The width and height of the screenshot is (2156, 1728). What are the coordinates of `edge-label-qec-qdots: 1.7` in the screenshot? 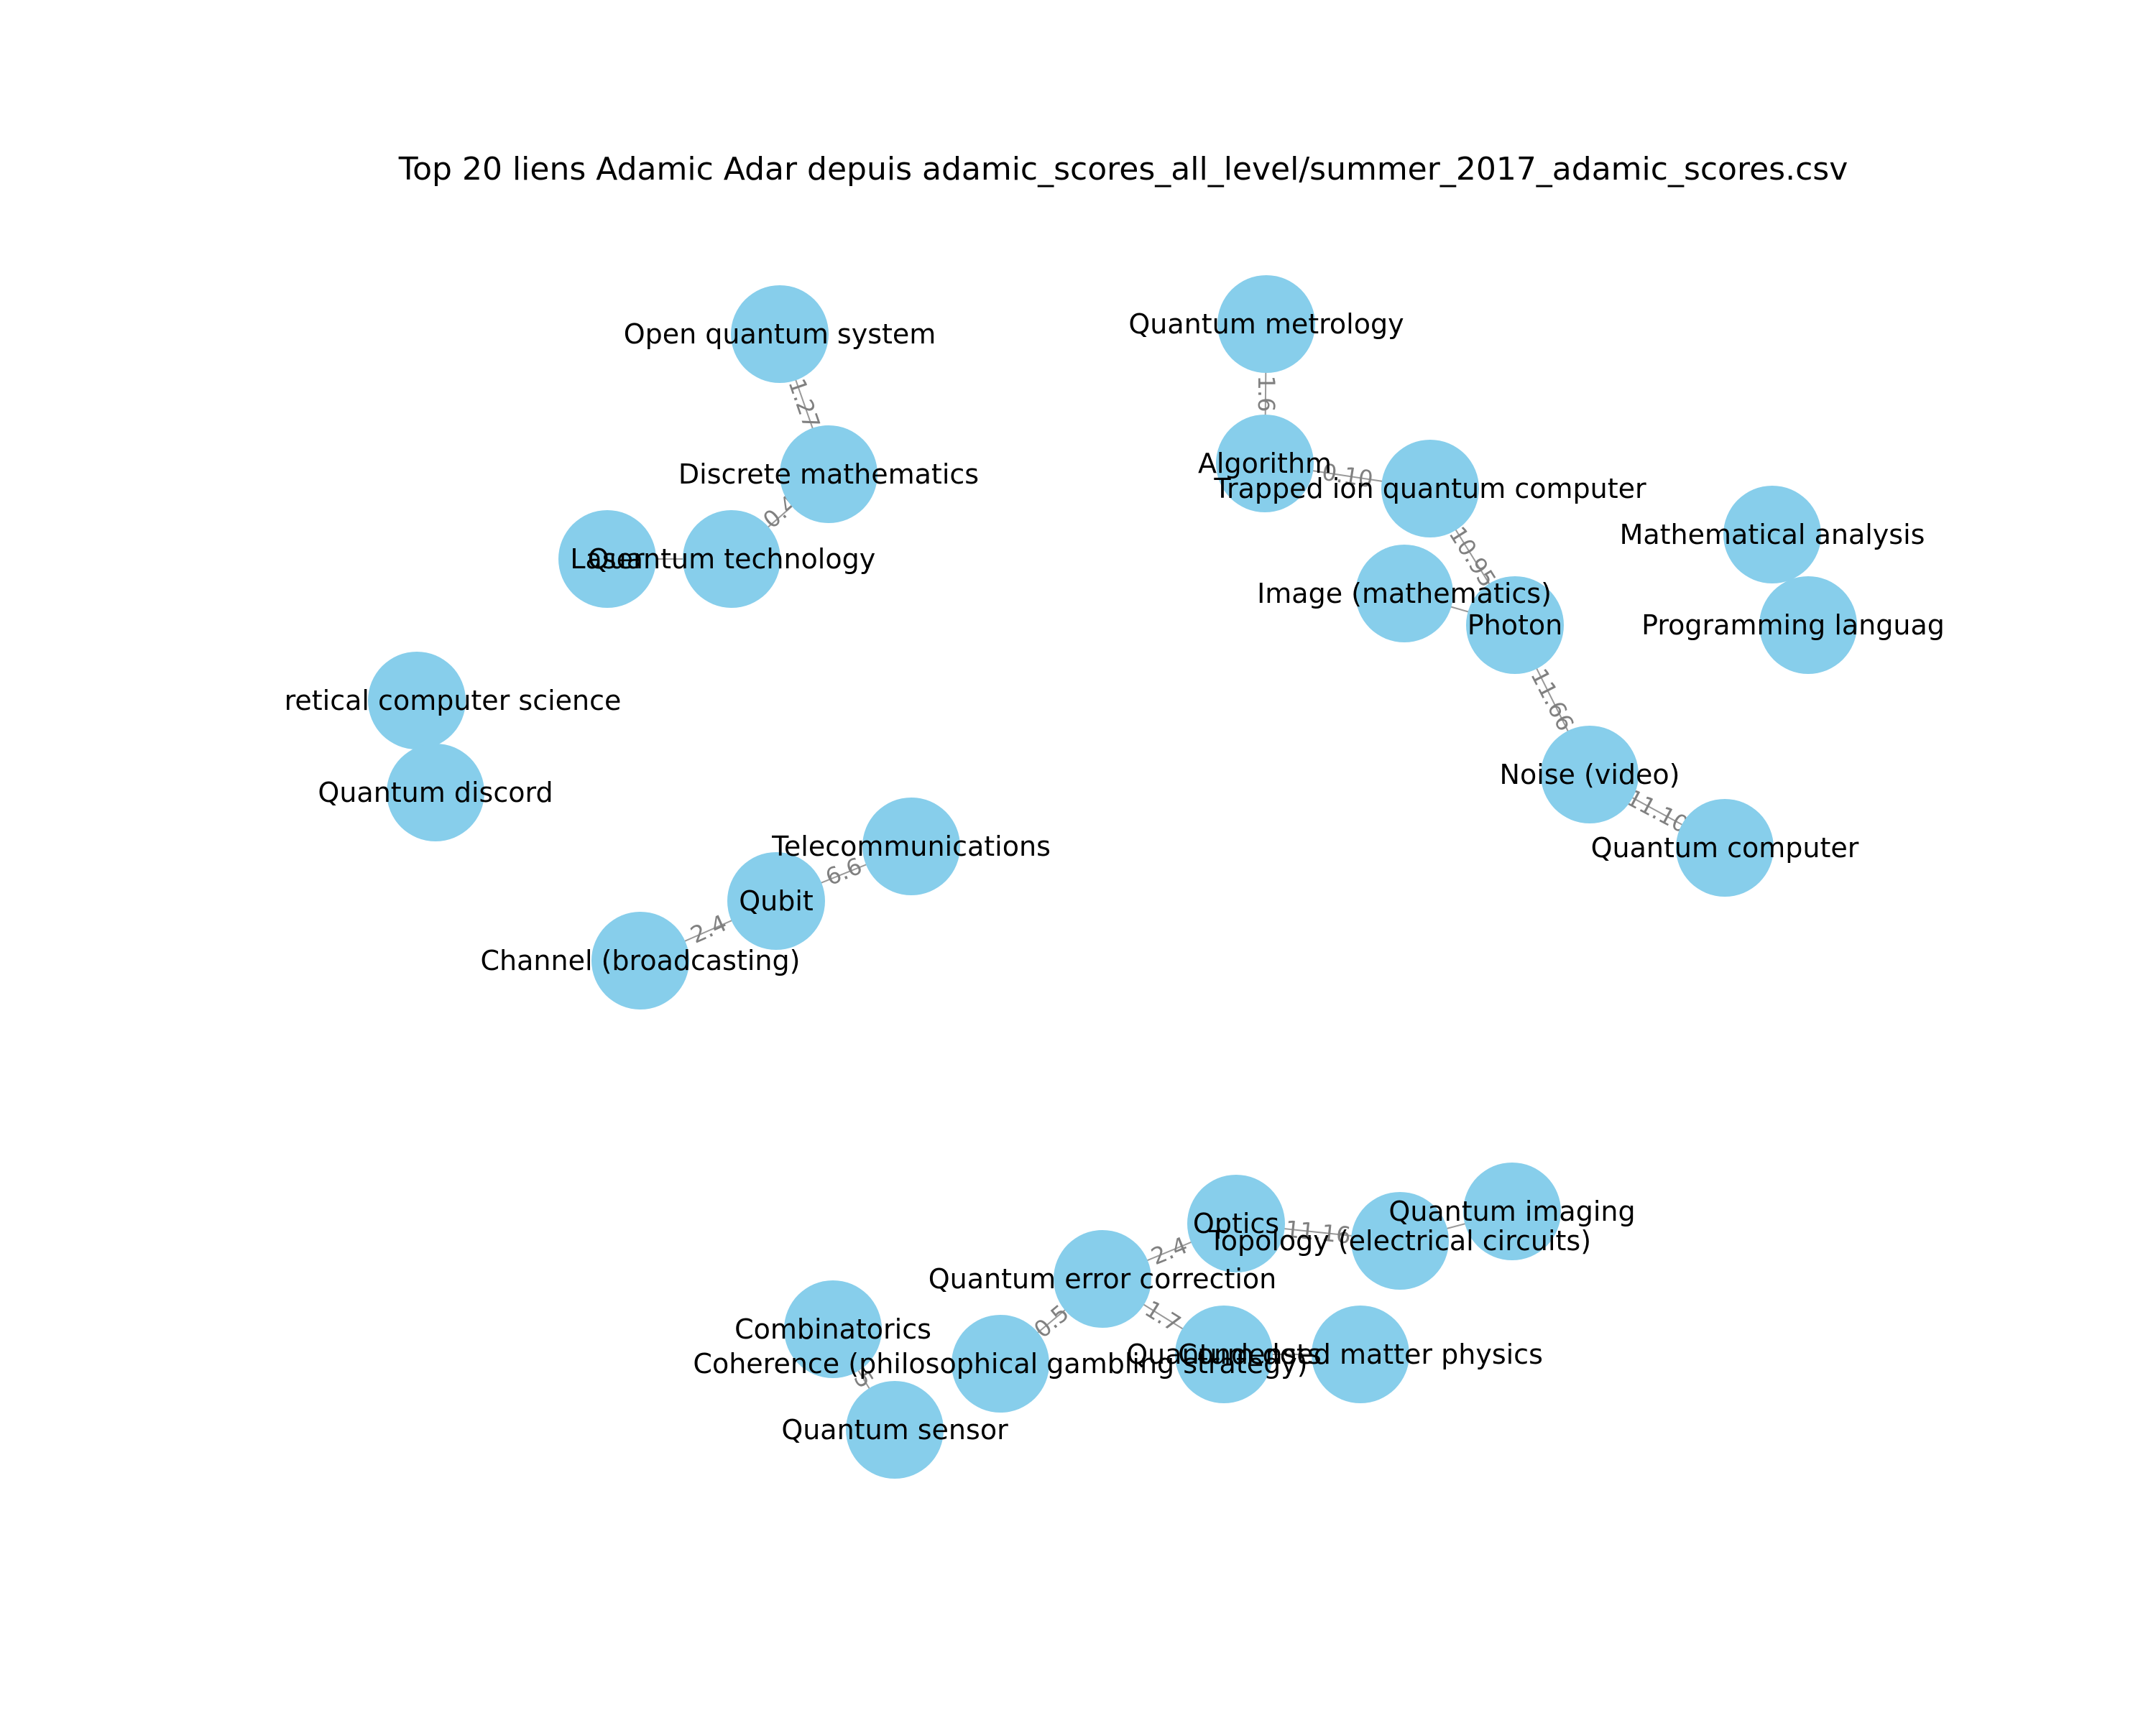 It's located at (1162, 1316).